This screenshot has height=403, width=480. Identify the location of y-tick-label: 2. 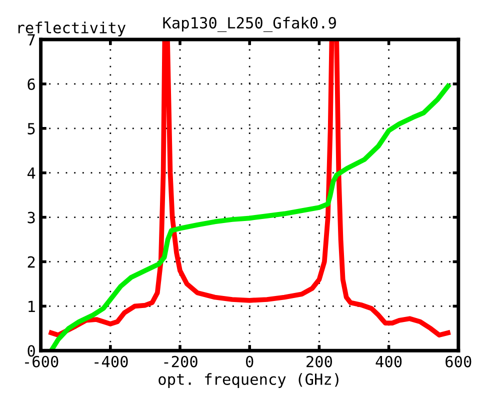
(31, 262).